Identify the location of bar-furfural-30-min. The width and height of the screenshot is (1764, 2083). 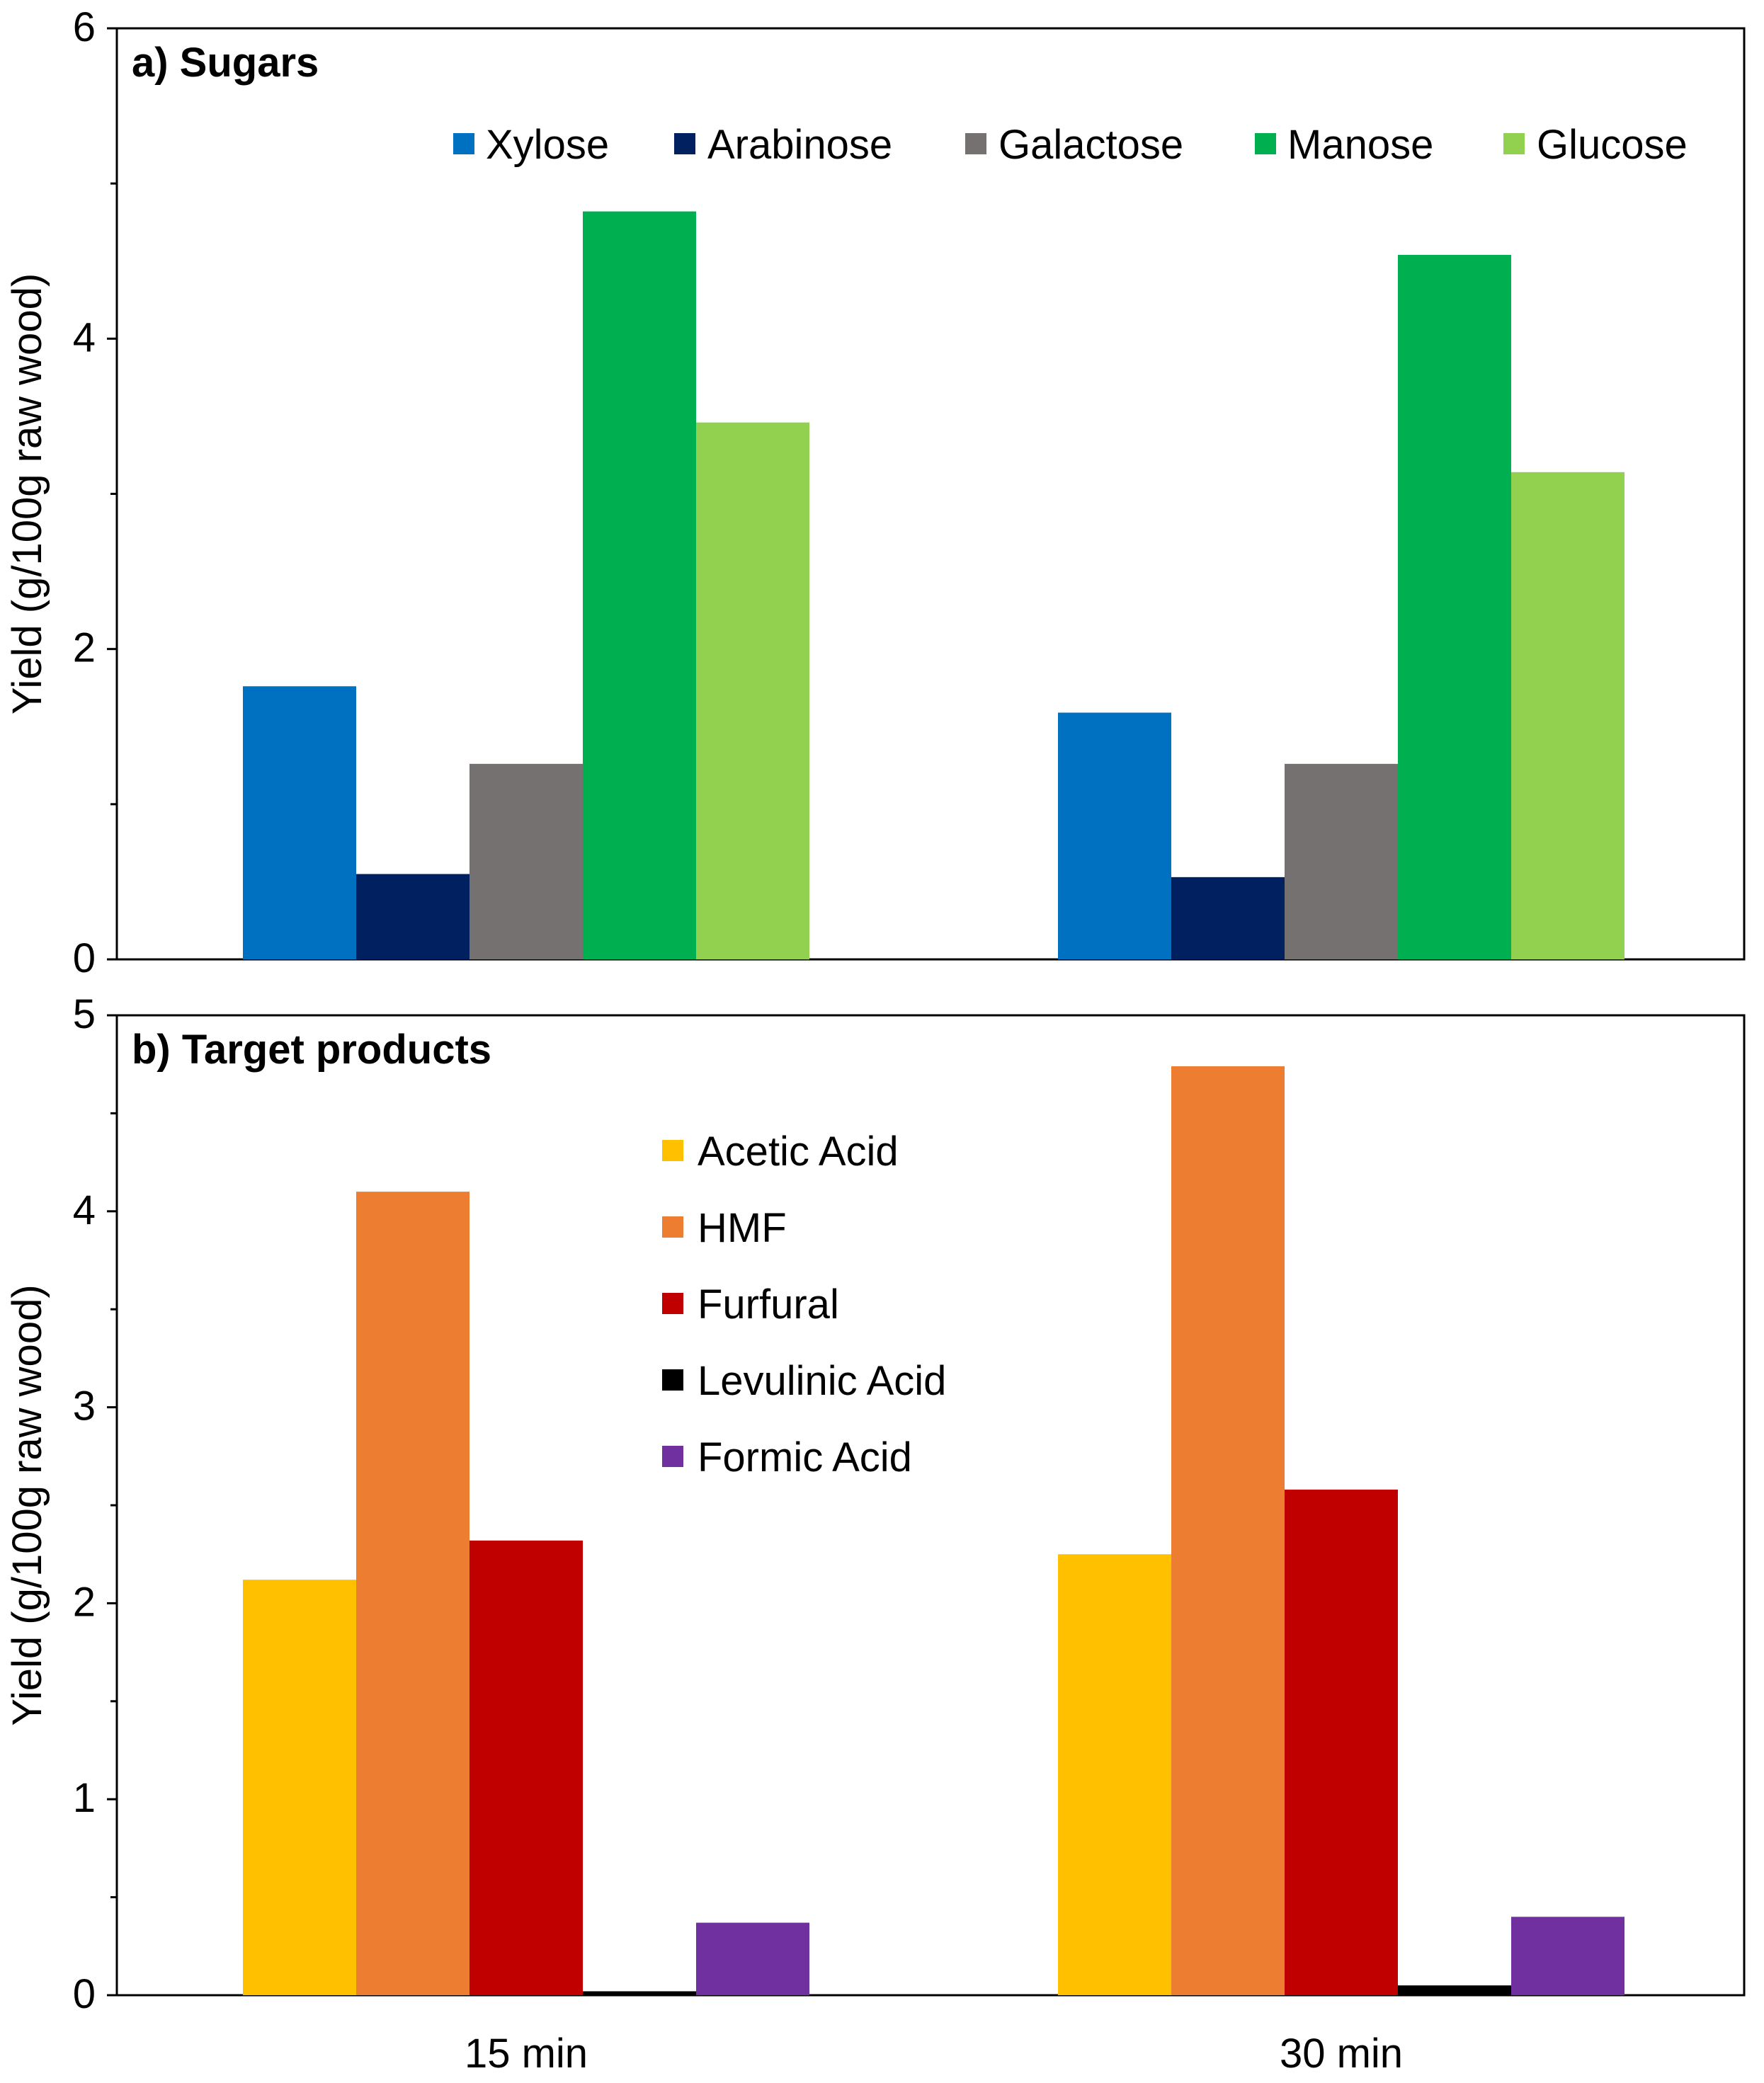
(1341, 1742).